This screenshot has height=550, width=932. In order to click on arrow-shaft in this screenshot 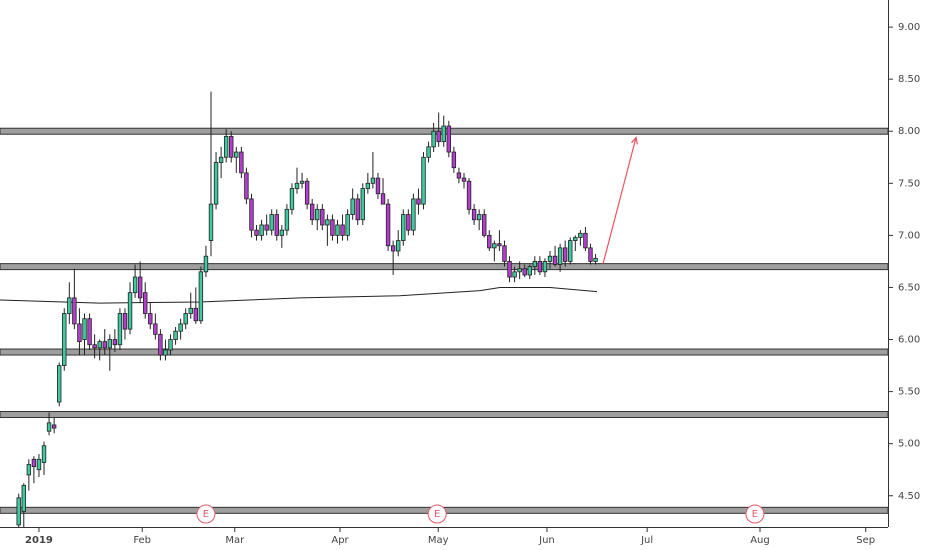, I will do `click(619, 200)`.